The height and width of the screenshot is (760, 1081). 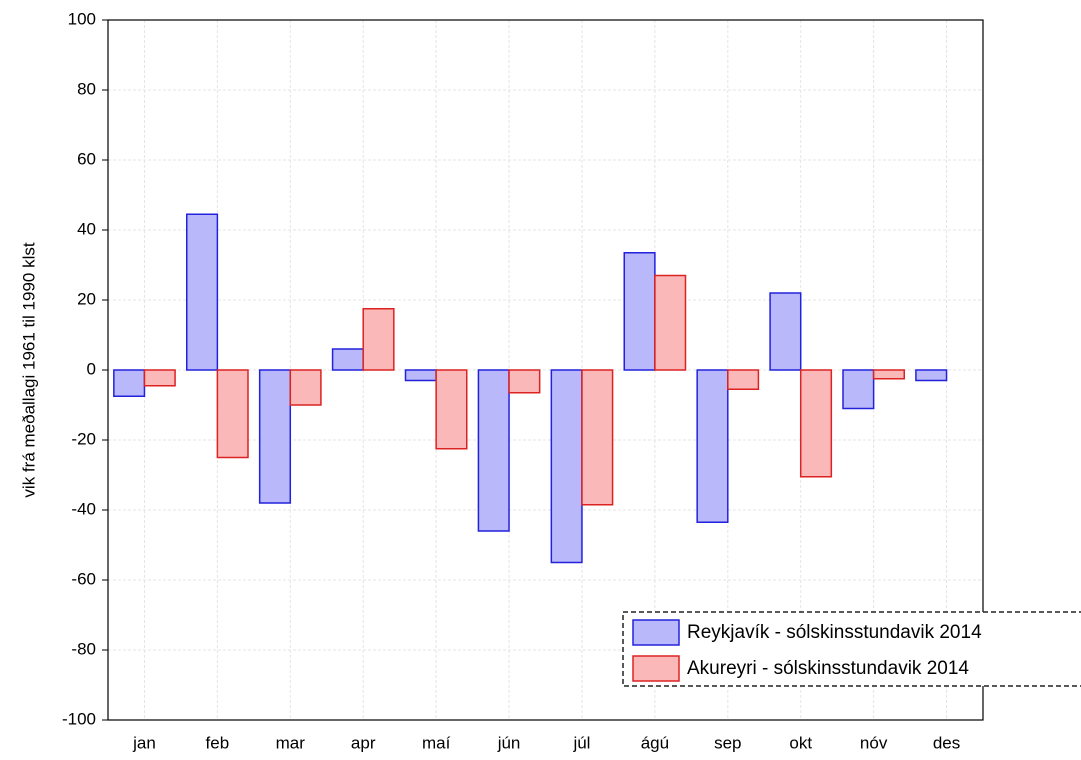 I want to click on x-tick-label: sep, so click(x=727, y=742).